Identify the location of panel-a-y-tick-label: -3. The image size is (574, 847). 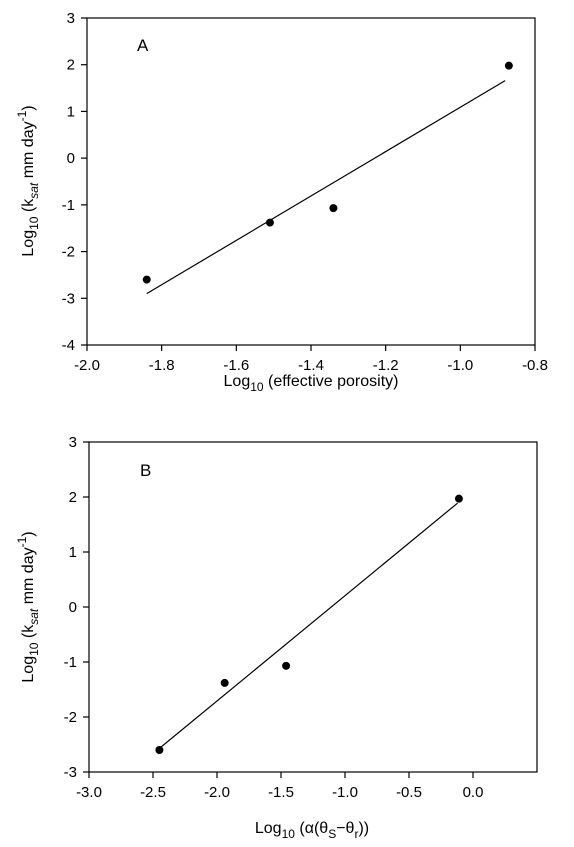
(68, 298).